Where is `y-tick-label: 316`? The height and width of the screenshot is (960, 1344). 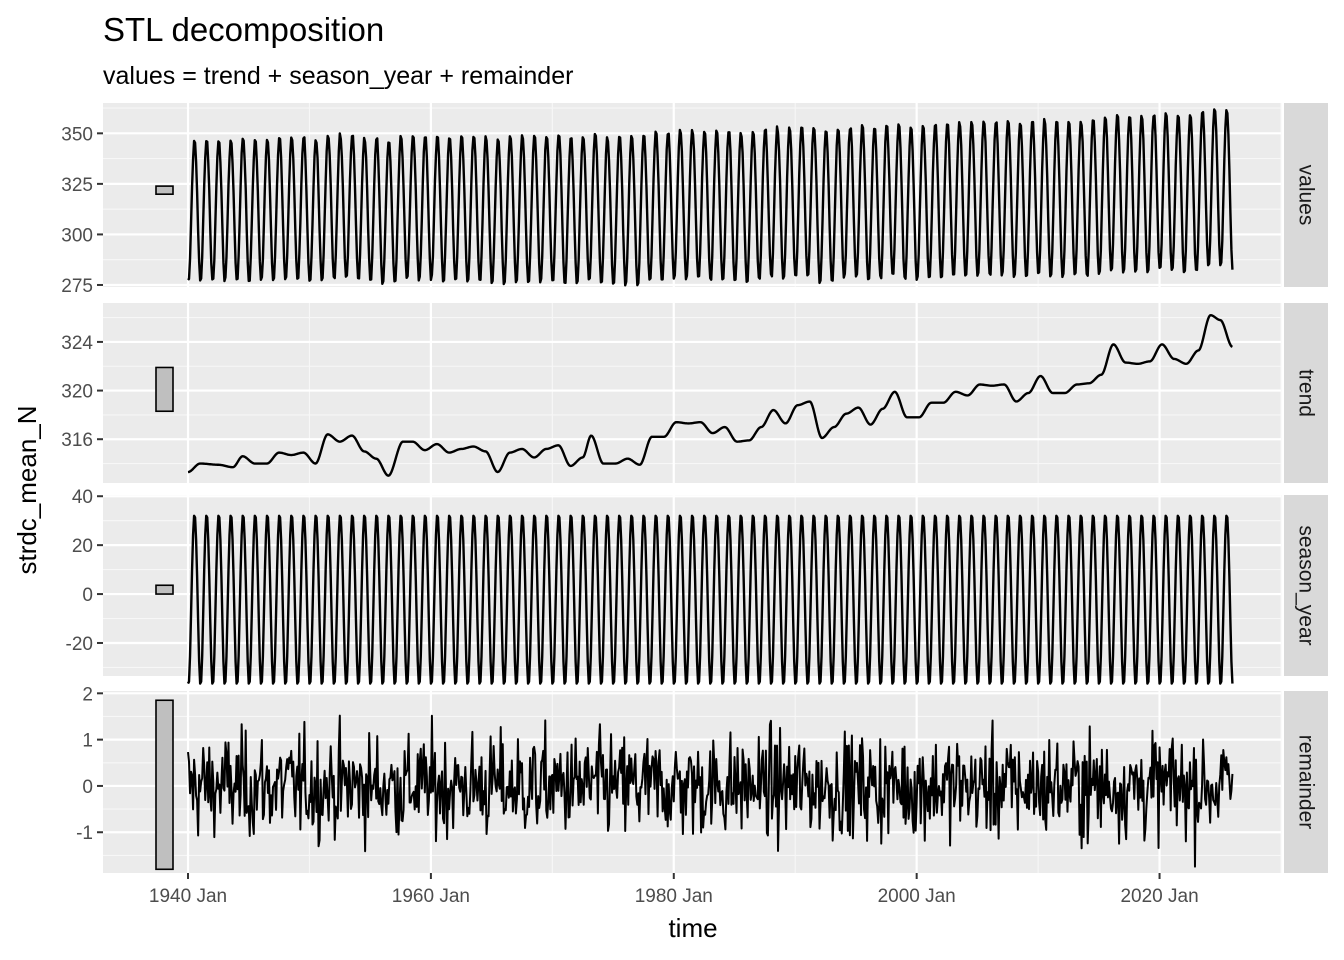
y-tick-label: 316 is located at coordinates (77, 440).